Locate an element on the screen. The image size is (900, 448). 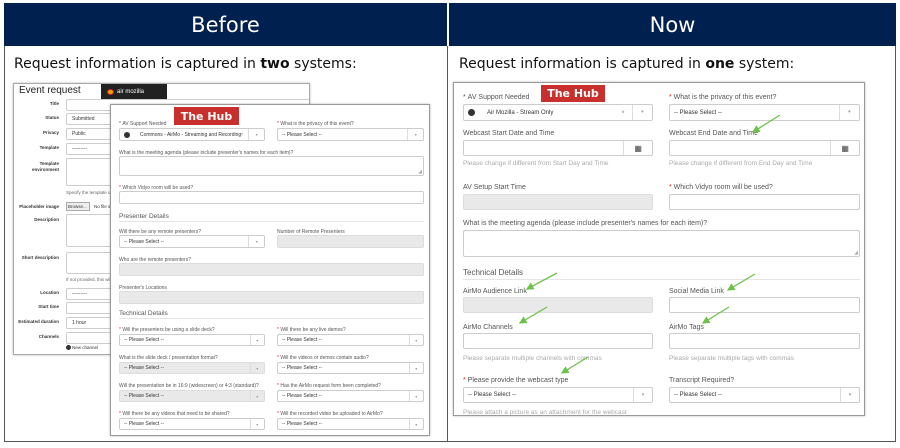
locations-label: Presenter's Locations is located at coordinates (143, 288).